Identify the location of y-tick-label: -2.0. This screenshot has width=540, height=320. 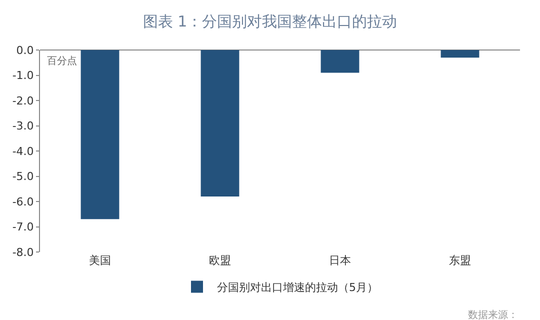
(23, 101).